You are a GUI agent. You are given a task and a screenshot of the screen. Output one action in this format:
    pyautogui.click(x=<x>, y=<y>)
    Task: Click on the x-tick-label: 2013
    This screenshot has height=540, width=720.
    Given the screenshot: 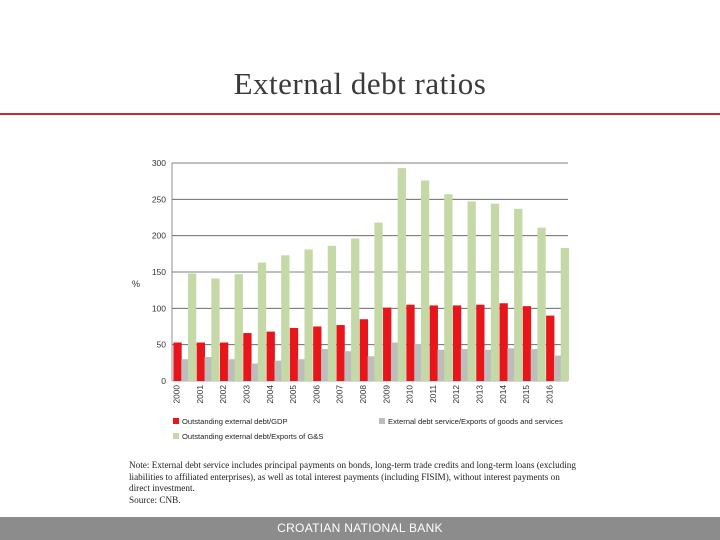 What is the action you would take?
    pyautogui.click(x=479, y=394)
    